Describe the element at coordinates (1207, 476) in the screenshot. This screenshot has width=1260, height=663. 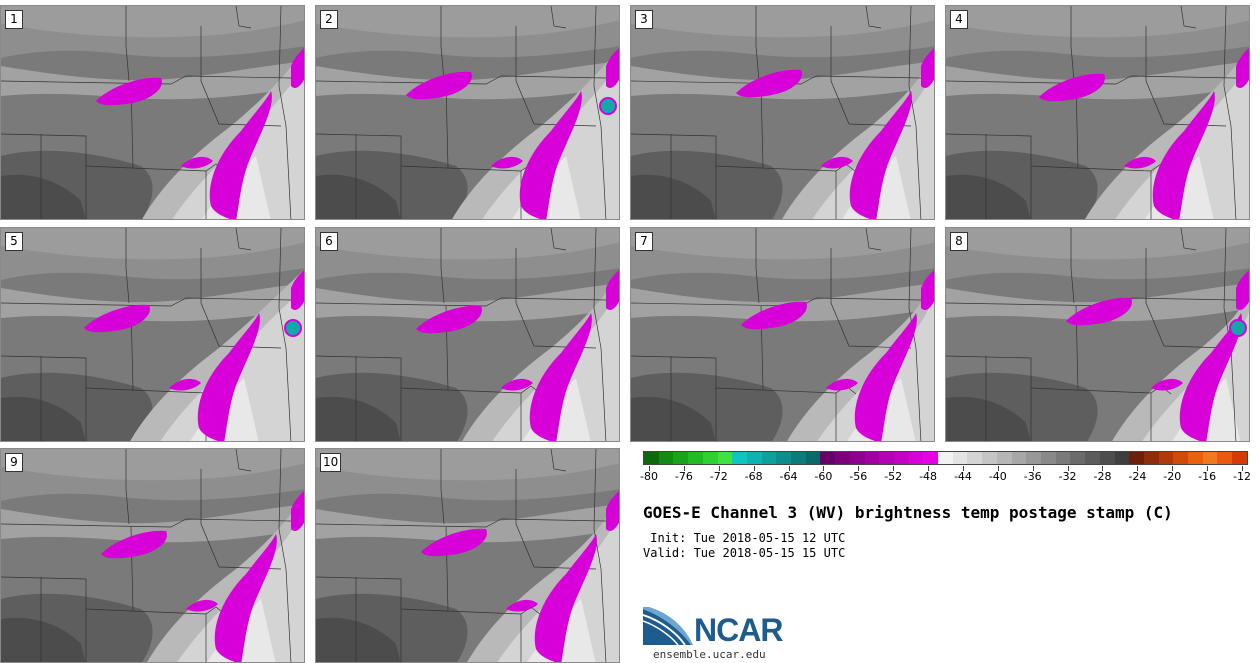
I see `colorbar-tick-label: -16` at that location.